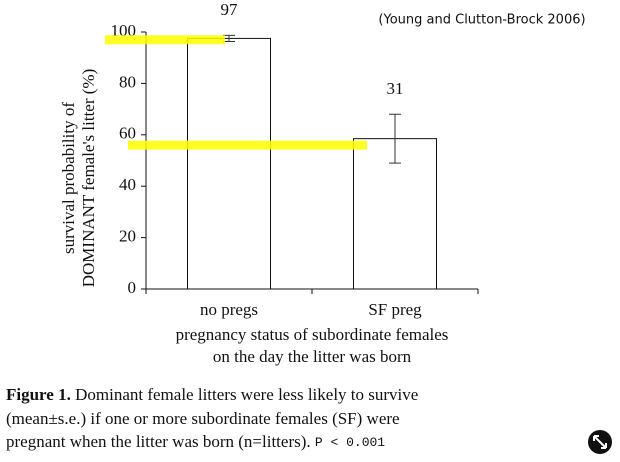 The width and height of the screenshot is (620, 462). Describe the element at coordinates (68, 178) in the screenshot. I see `y-axis-label: survival probability of` at that location.